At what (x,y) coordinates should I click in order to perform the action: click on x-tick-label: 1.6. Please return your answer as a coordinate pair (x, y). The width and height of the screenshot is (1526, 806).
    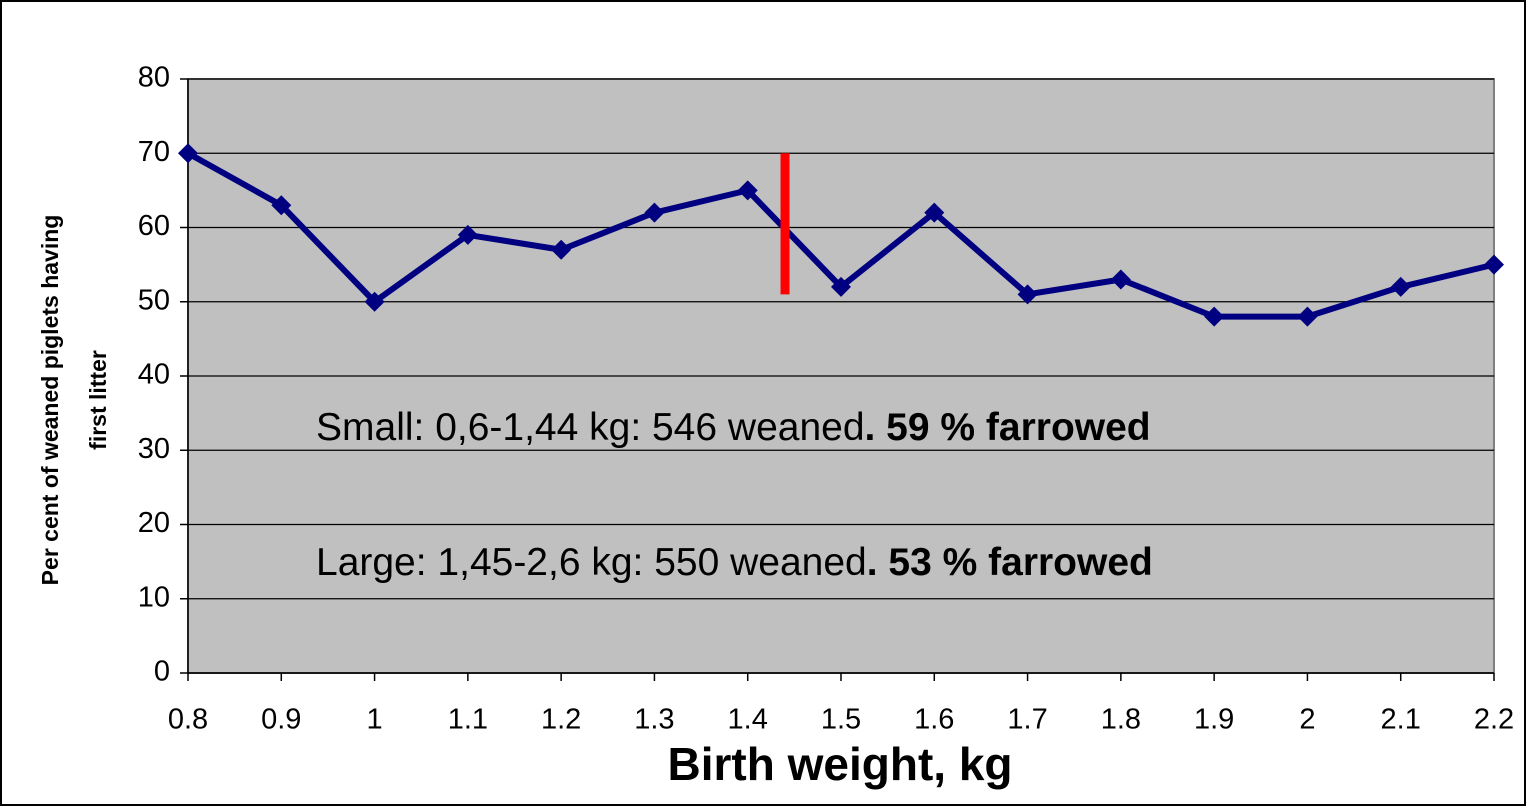
    Looking at the image, I should click on (934, 720).